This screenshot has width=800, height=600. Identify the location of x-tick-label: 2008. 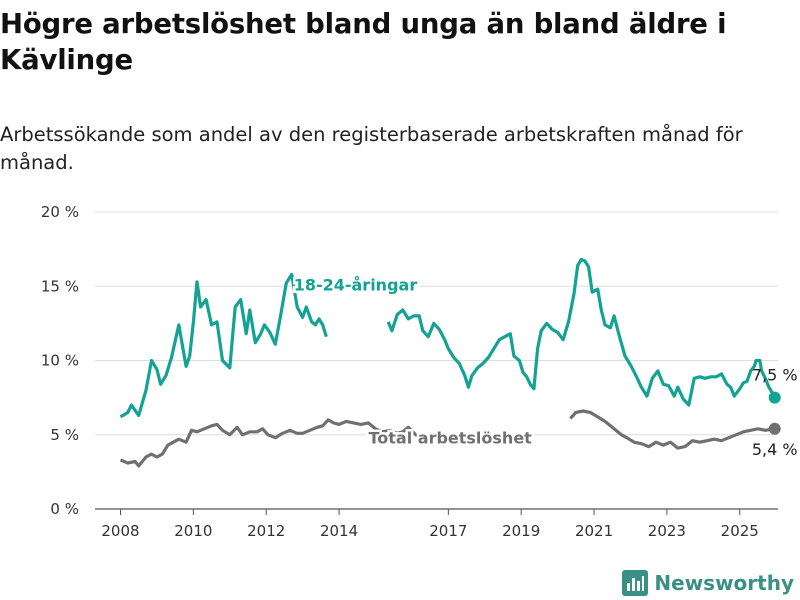
(120, 531).